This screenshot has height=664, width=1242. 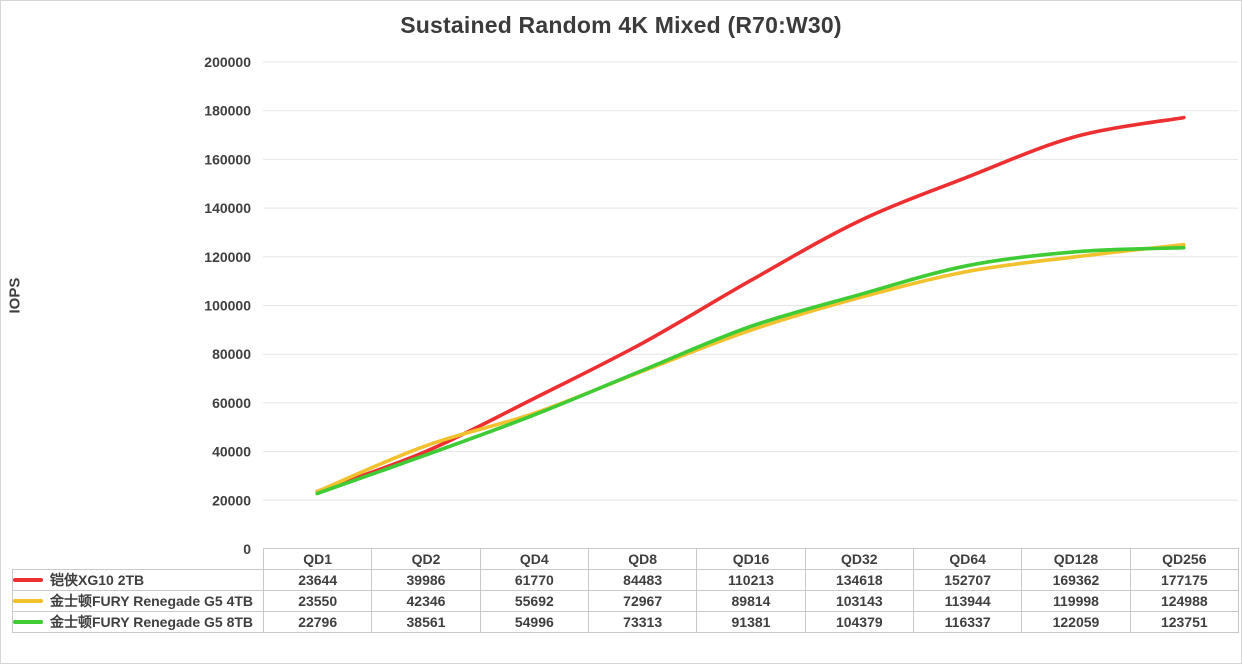 I want to click on table-cell: 134618, so click(x=859, y=580).